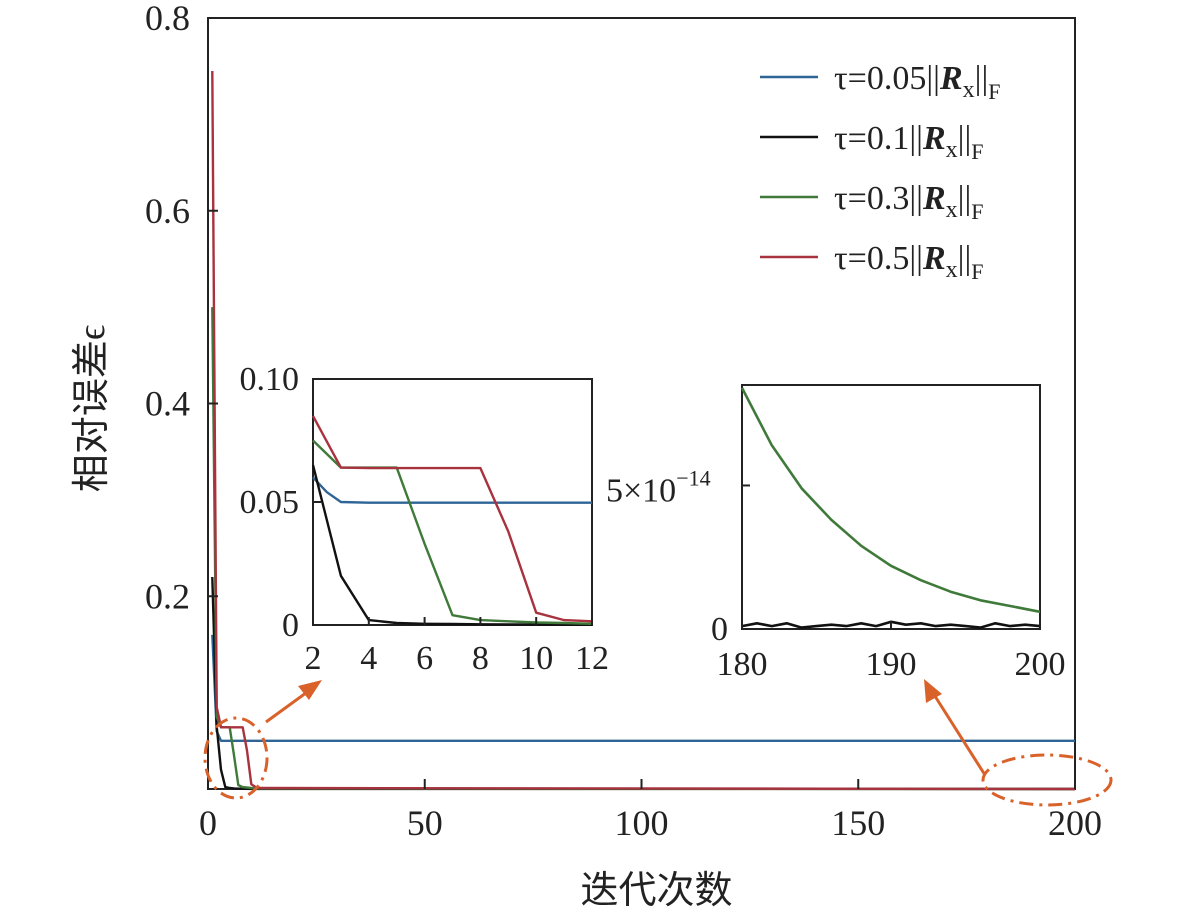 The image size is (1181, 919). Describe the element at coordinates (536, 658) in the screenshot. I see `inset1-x-tick-label: 10` at that location.